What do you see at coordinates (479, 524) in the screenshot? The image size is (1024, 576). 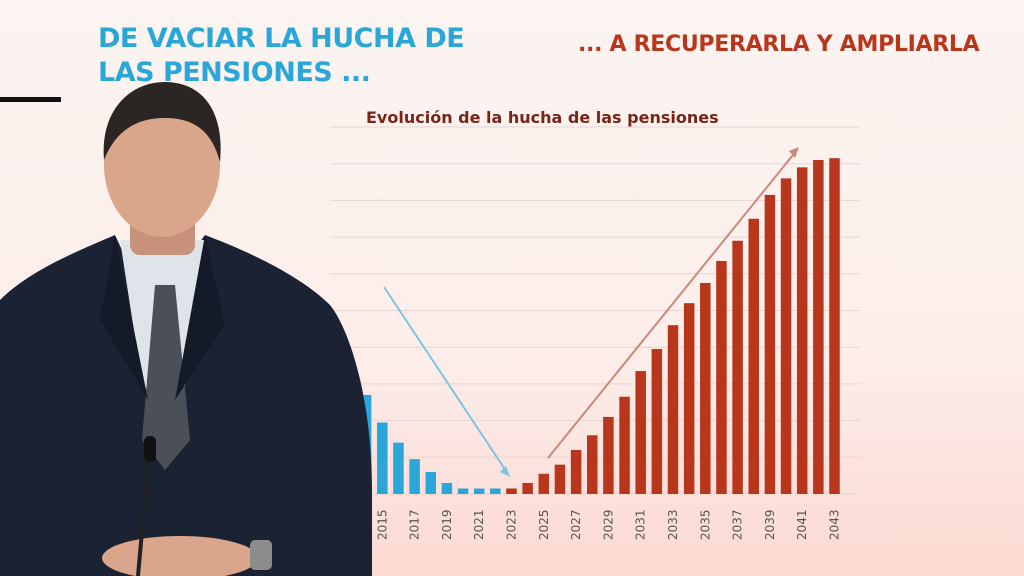 I see `tick-label-2021: 2021` at bounding box center [479, 524].